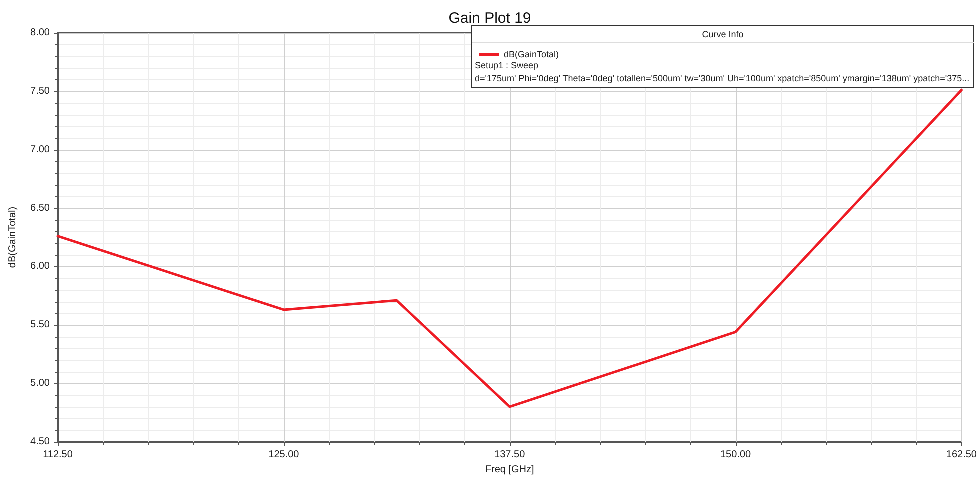  Describe the element at coordinates (736, 455) in the screenshot. I see `x-tick-label: 150.00` at that location.